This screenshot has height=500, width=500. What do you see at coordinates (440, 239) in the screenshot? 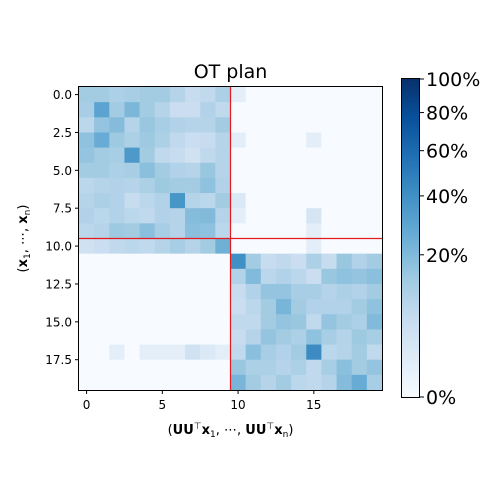
I see `colorbar: 0% 20% 40% 60% 80% 100%` at bounding box center [440, 239].